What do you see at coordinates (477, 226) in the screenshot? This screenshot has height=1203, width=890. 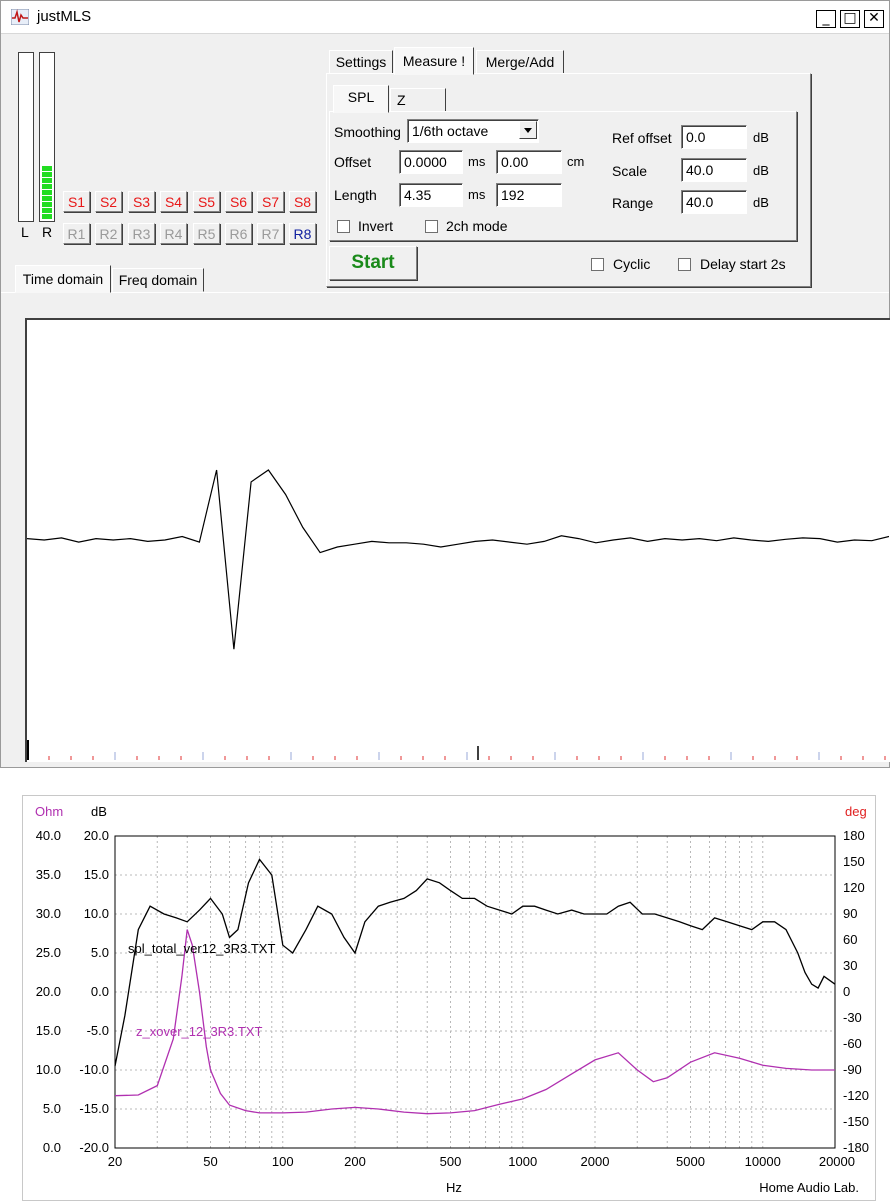 I see `twoch-mode-label: 2ch mode` at bounding box center [477, 226].